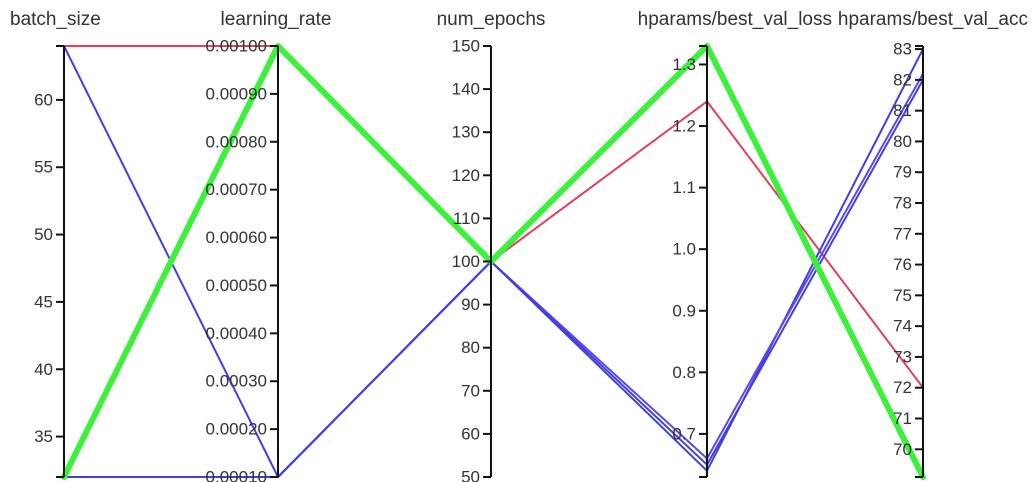 This screenshot has width=1033, height=482. Describe the element at coordinates (236, 429) in the screenshot. I see `tick-label: 0.00020` at that location.